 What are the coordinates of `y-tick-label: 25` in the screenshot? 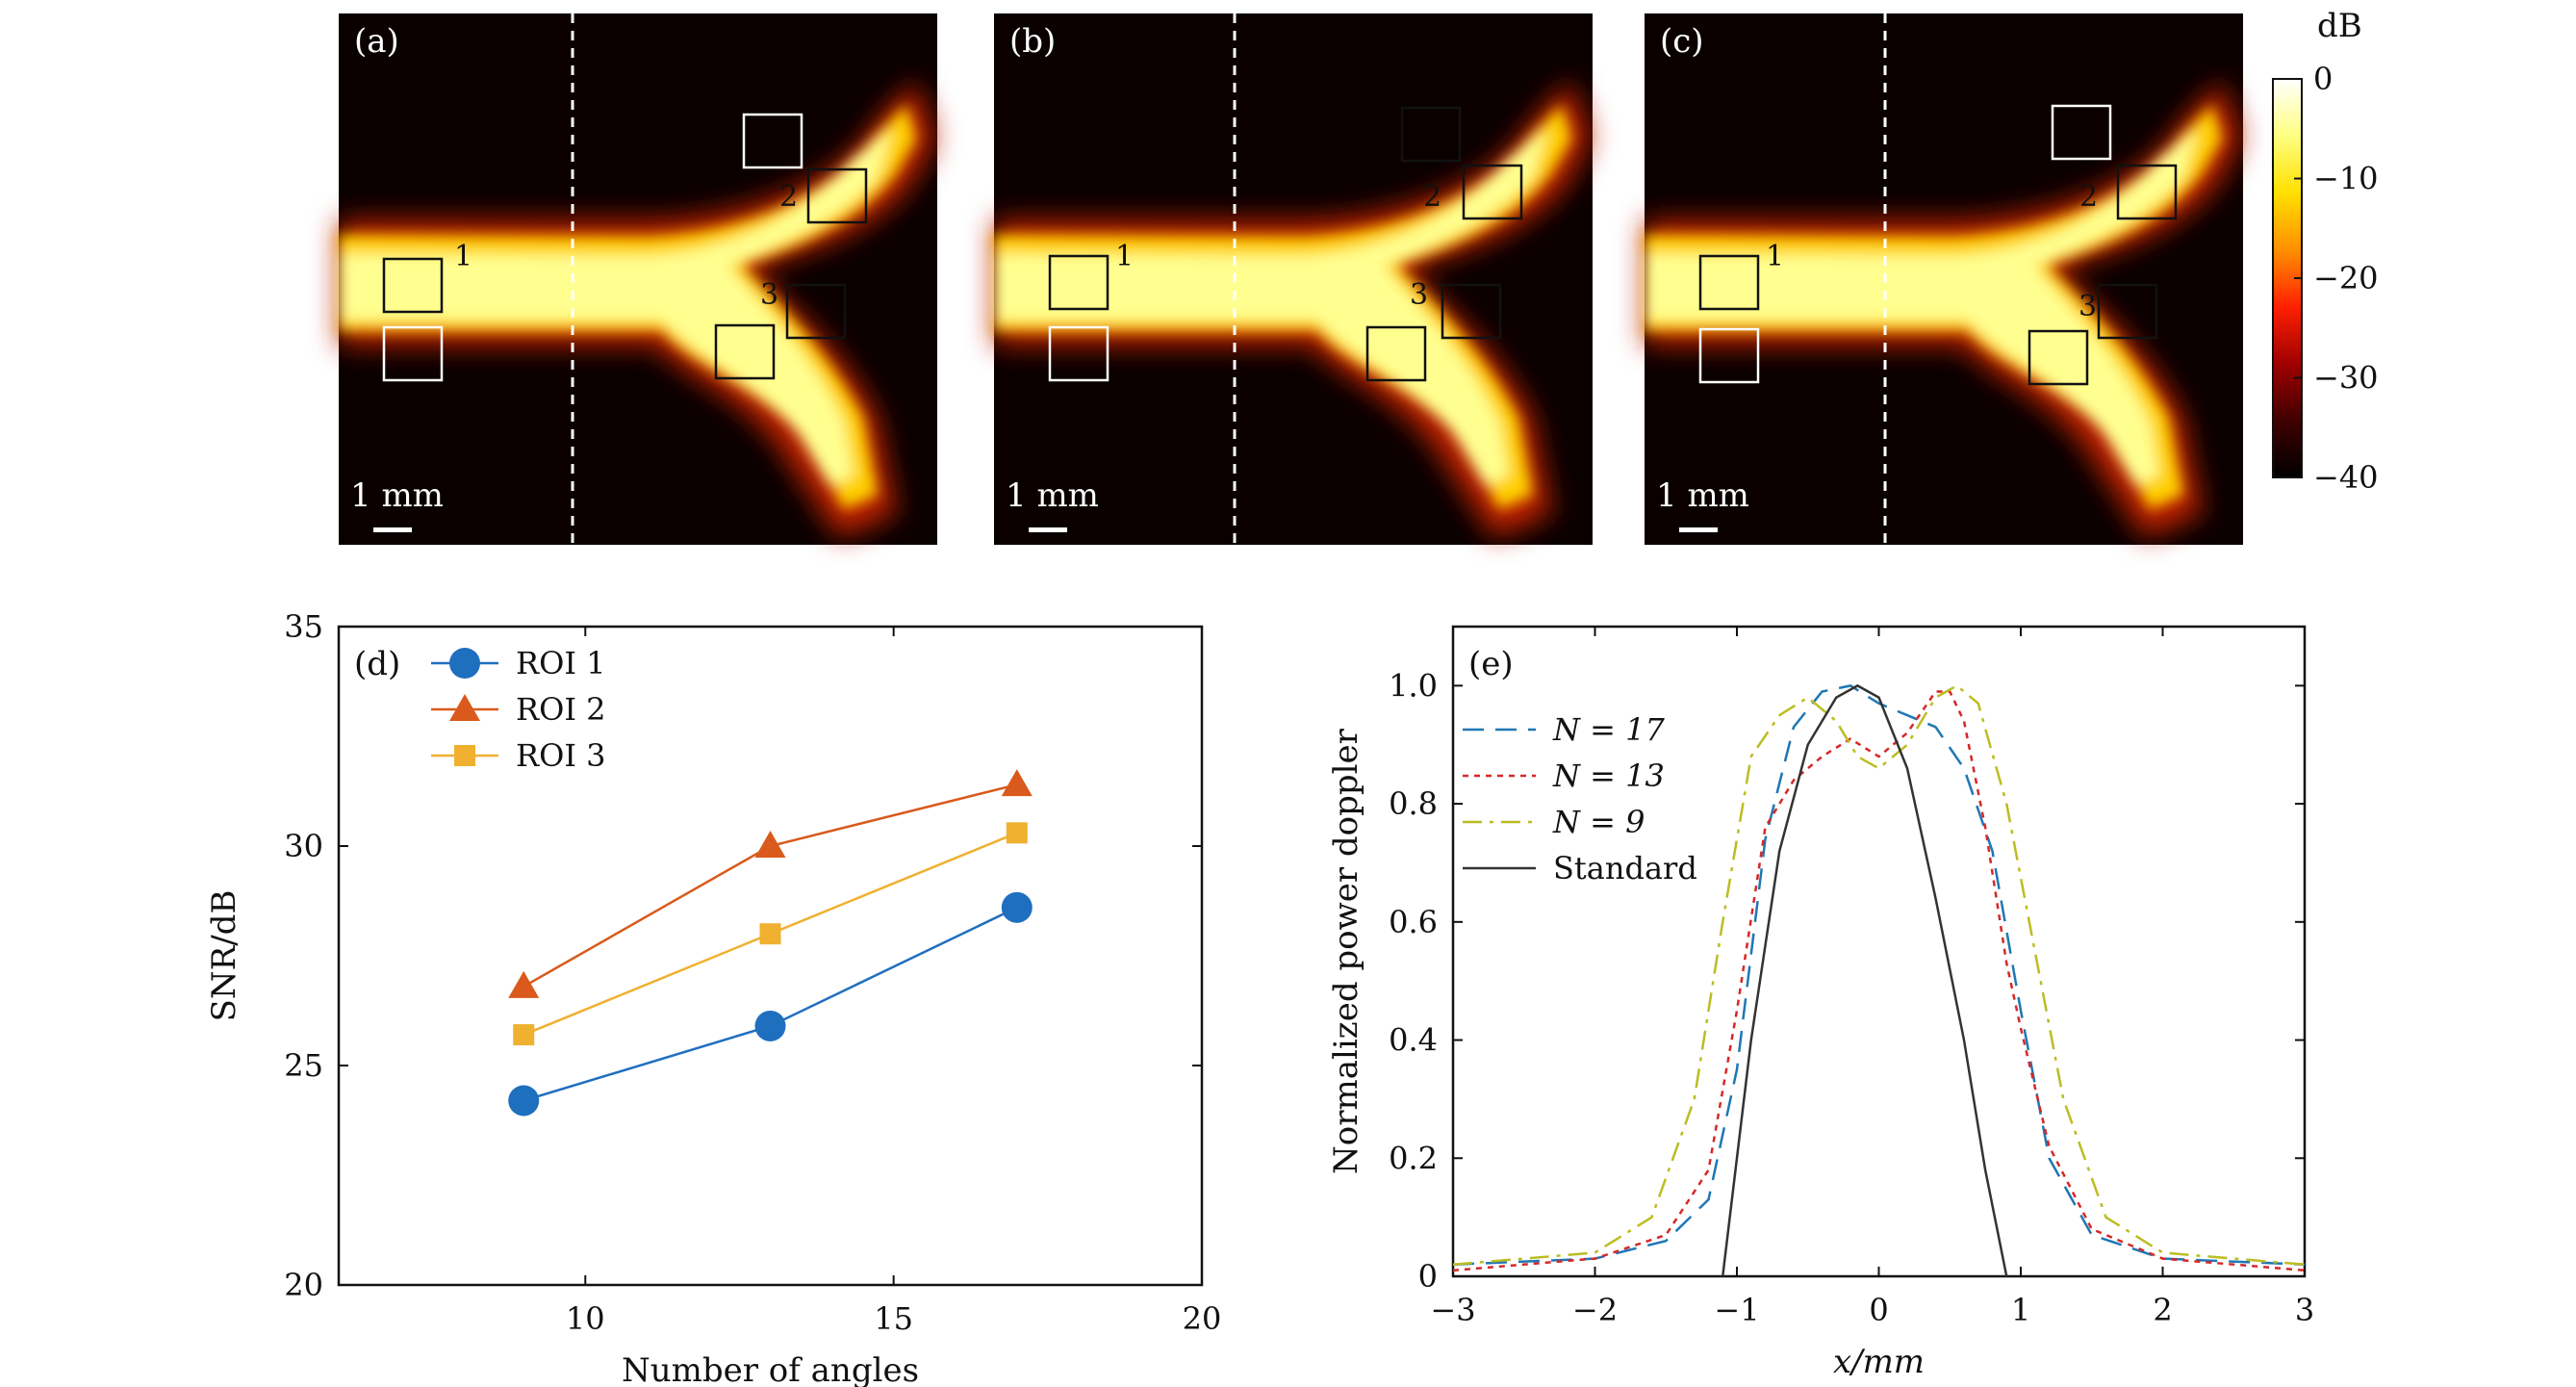 It's located at (303, 1065).